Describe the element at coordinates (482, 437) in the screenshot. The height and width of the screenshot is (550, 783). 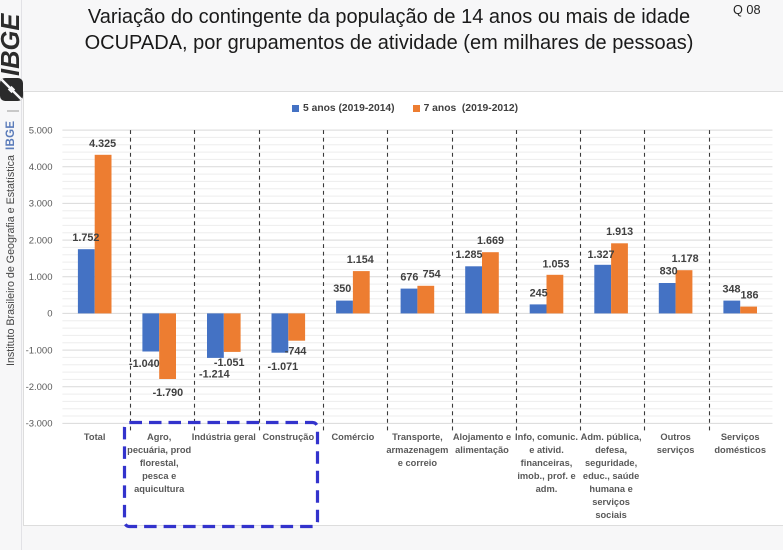
I see `svg-text: Alojamento e` at that location.